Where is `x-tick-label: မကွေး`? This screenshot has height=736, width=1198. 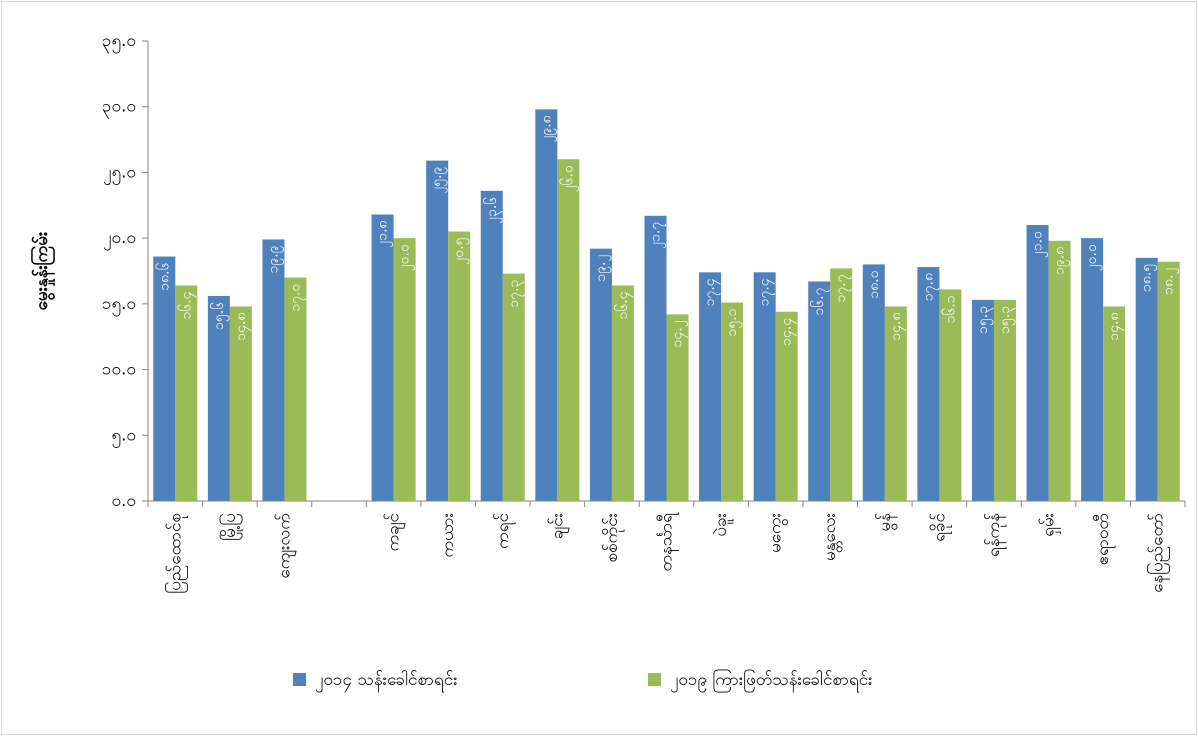 x-tick-label: မကွေး is located at coordinates (777, 533).